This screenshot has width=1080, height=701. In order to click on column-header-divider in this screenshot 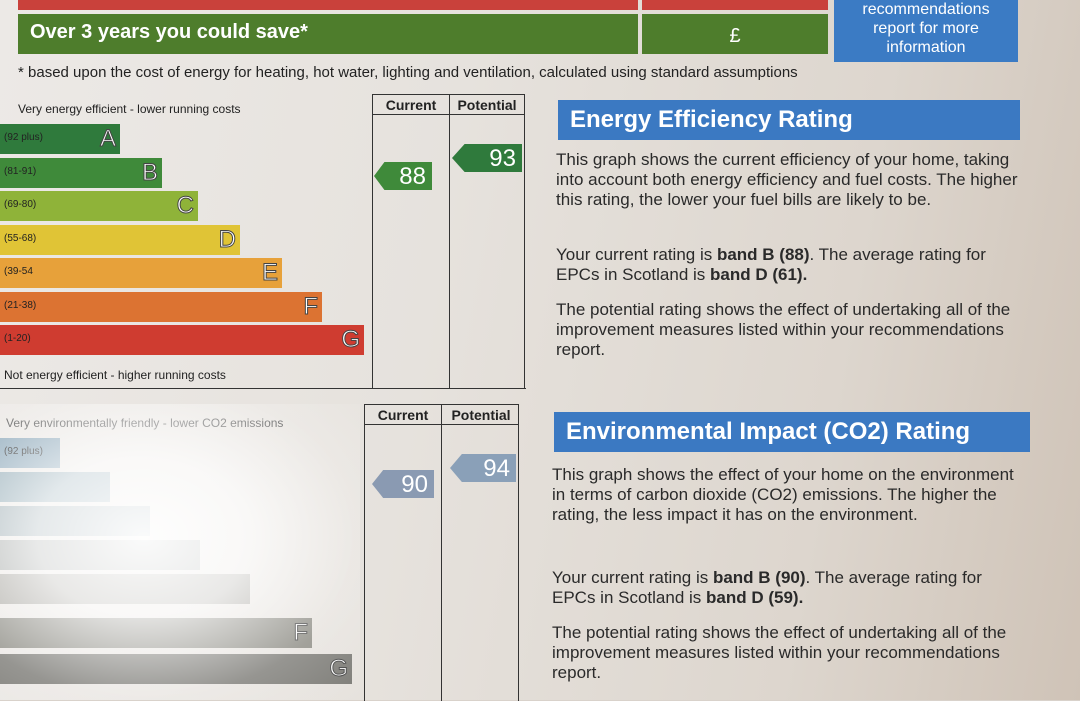, I will do `click(448, 114)`.